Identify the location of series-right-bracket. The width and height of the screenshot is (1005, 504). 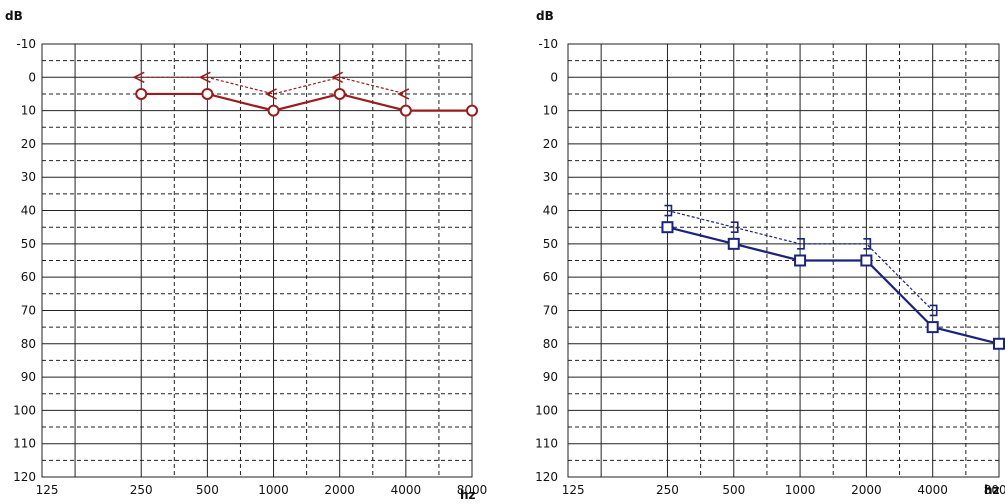
(801, 260).